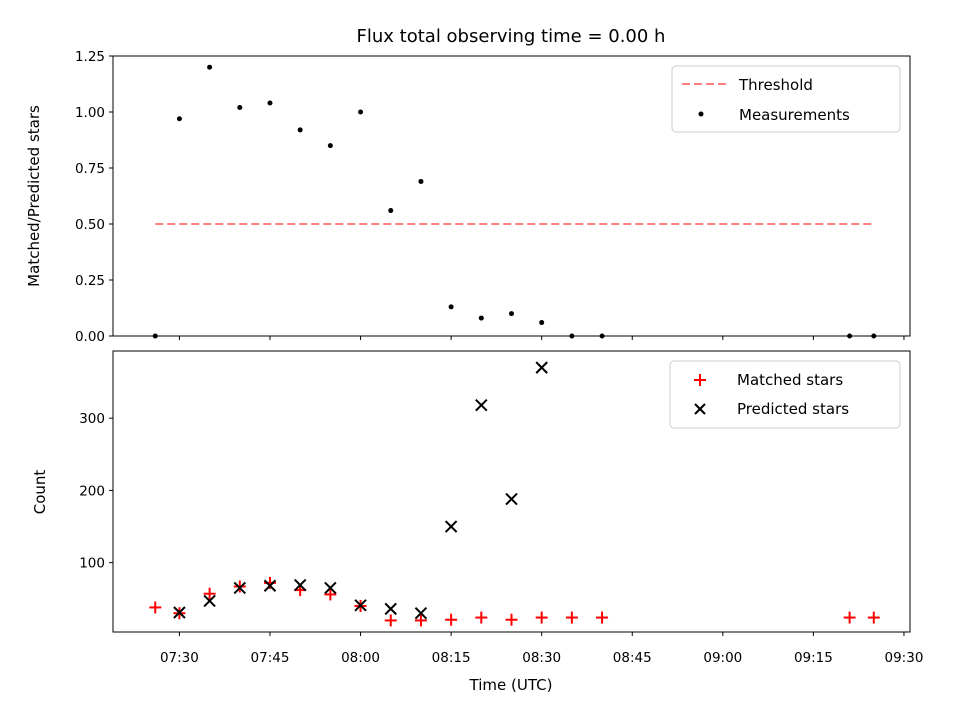 The image size is (960, 720). What do you see at coordinates (94, 197) in the screenshot?
I see `ratio-y-axis: 0.00 0.25 0.50 0.75 1.00 1.25` at bounding box center [94, 197].